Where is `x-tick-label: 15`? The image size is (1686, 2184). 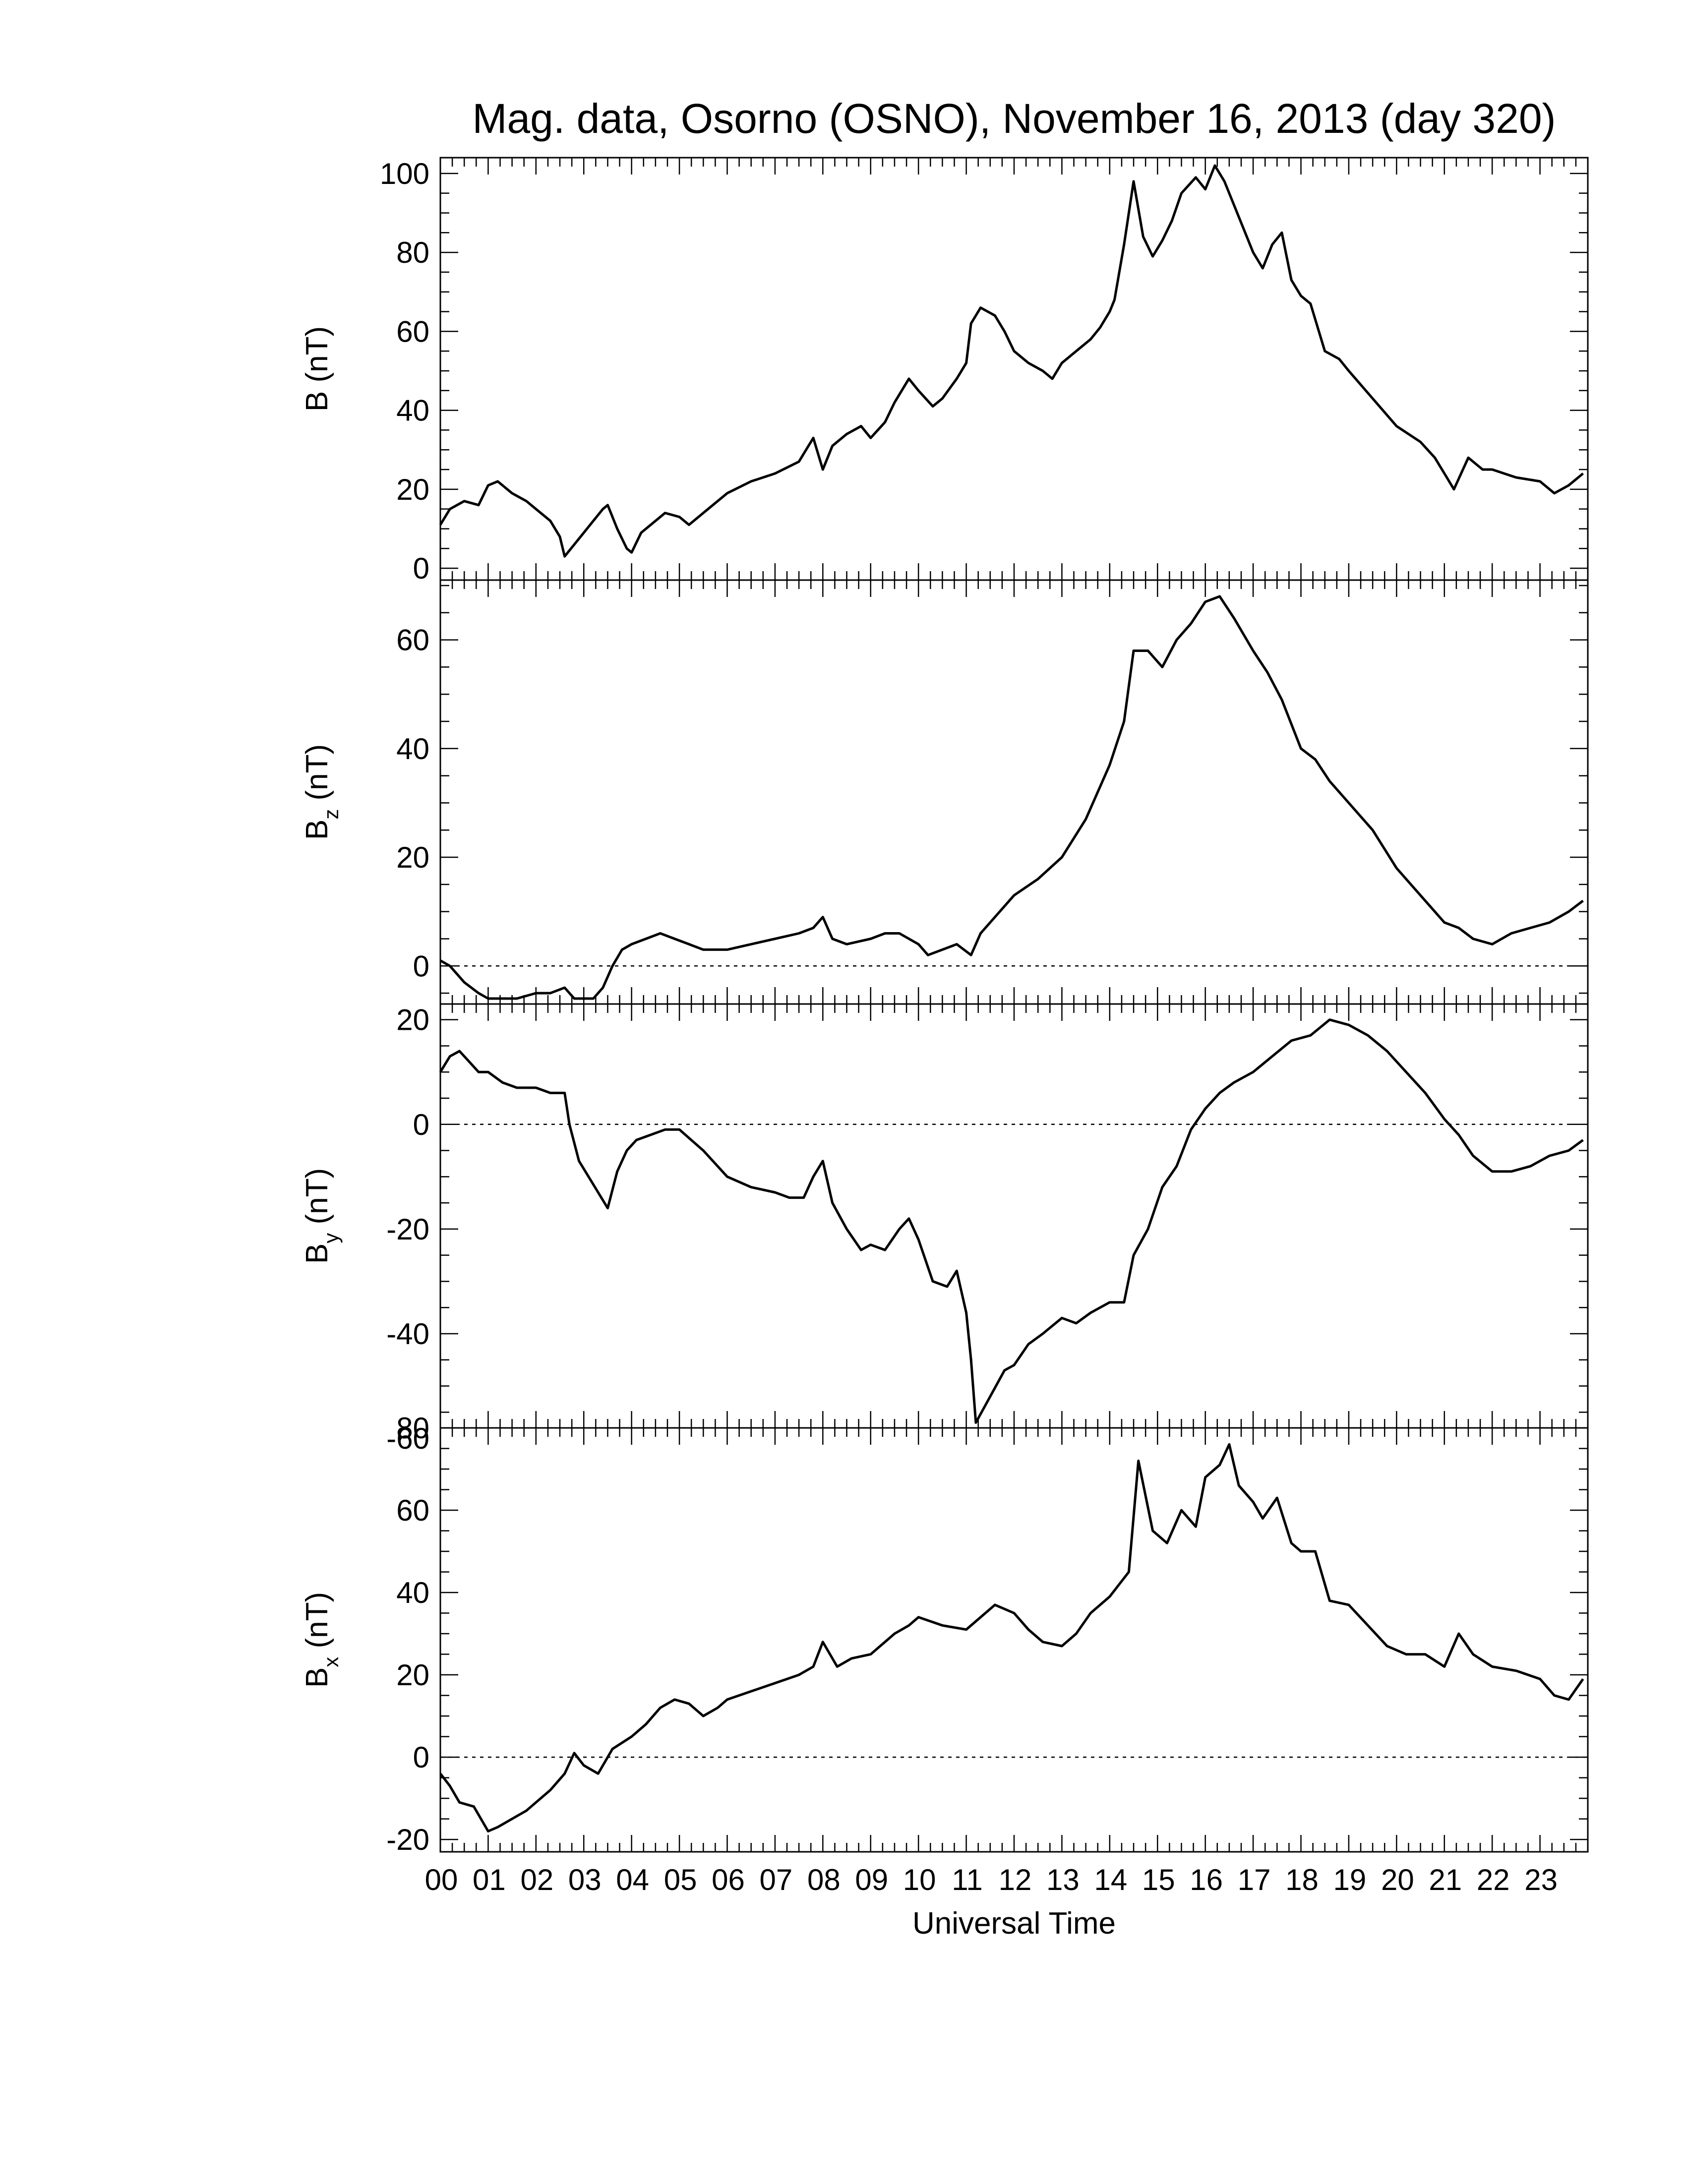 x-tick-label: 15 is located at coordinates (1159, 1879).